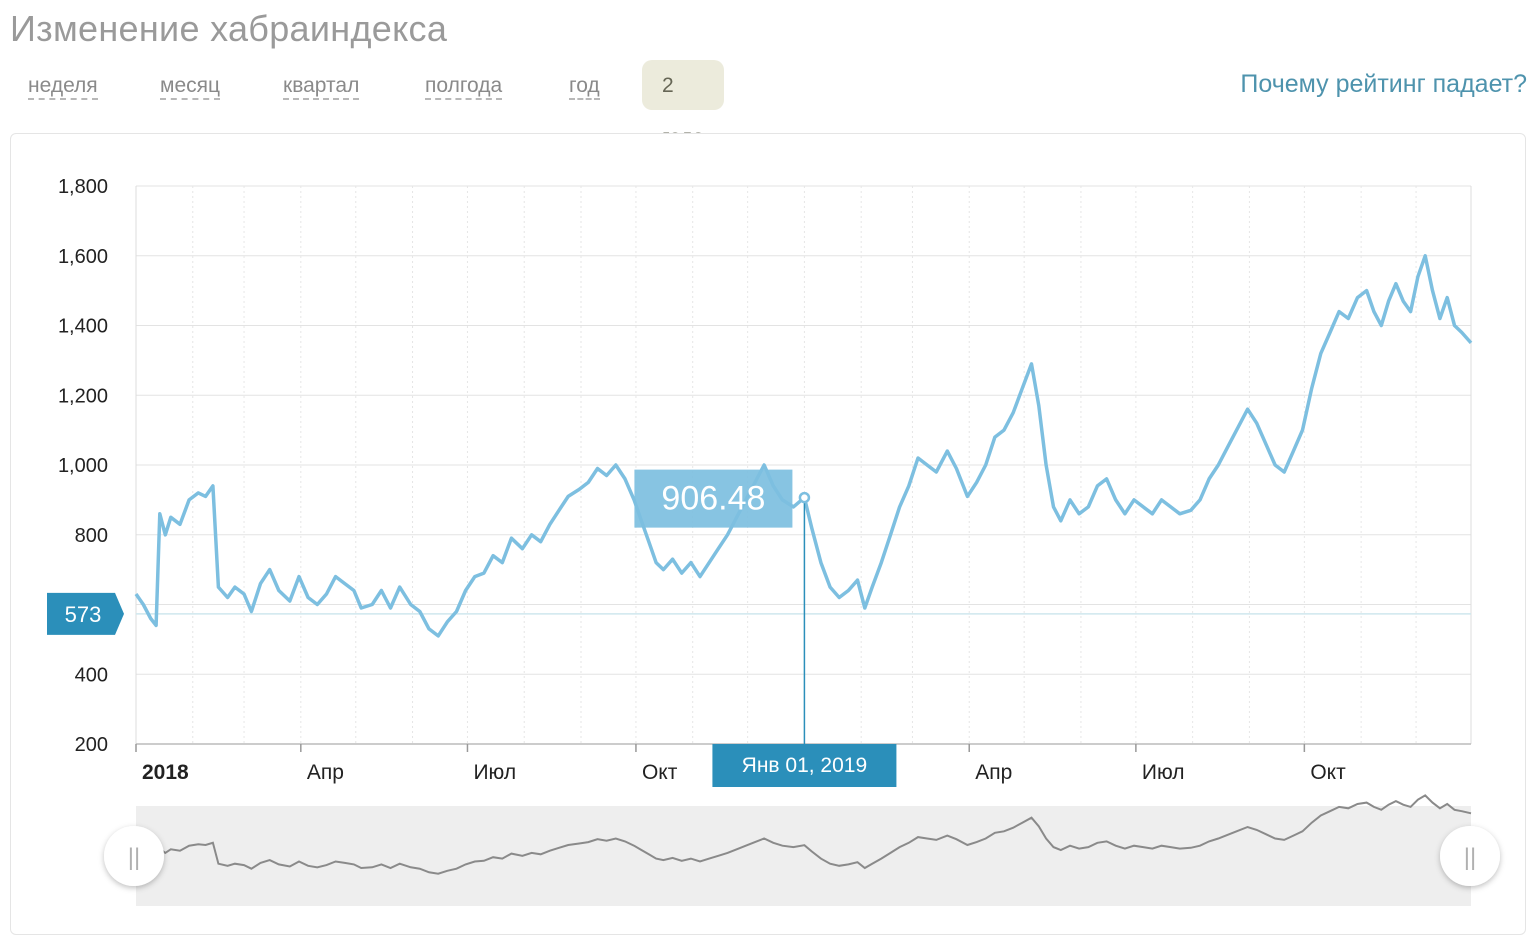 The width and height of the screenshot is (1535, 940). I want to click on period-quarter-button: квартал, so click(321, 85).